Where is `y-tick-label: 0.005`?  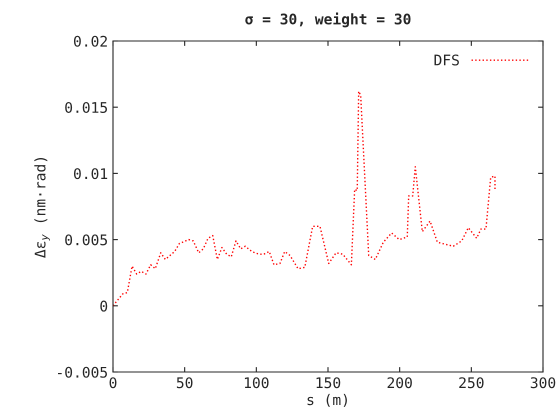
y-tick-label: 0.005 is located at coordinates (86, 240).